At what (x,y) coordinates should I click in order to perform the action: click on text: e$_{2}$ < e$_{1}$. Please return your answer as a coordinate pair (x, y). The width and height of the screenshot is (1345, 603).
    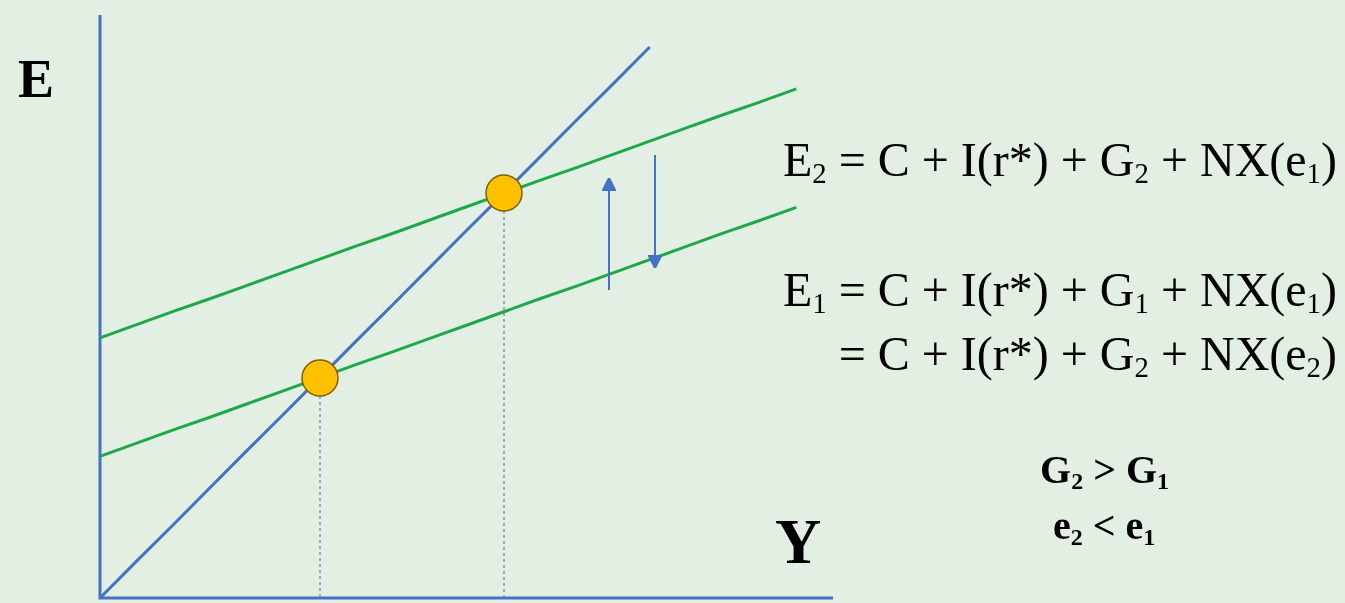
    Looking at the image, I should click on (1104, 526).